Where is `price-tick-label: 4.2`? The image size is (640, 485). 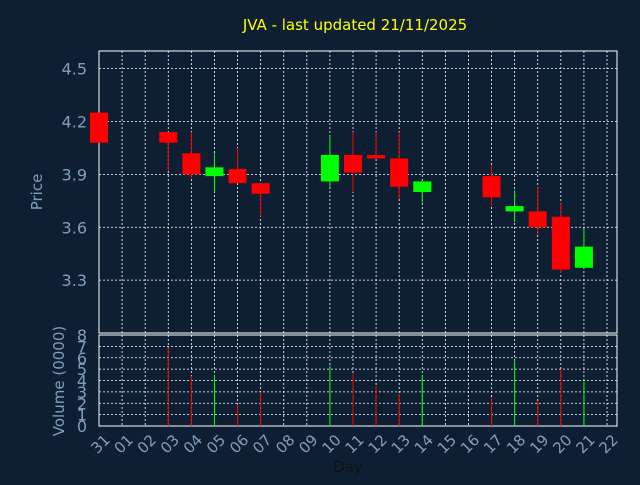 price-tick-label: 4.2 is located at coordinates (74, 122).